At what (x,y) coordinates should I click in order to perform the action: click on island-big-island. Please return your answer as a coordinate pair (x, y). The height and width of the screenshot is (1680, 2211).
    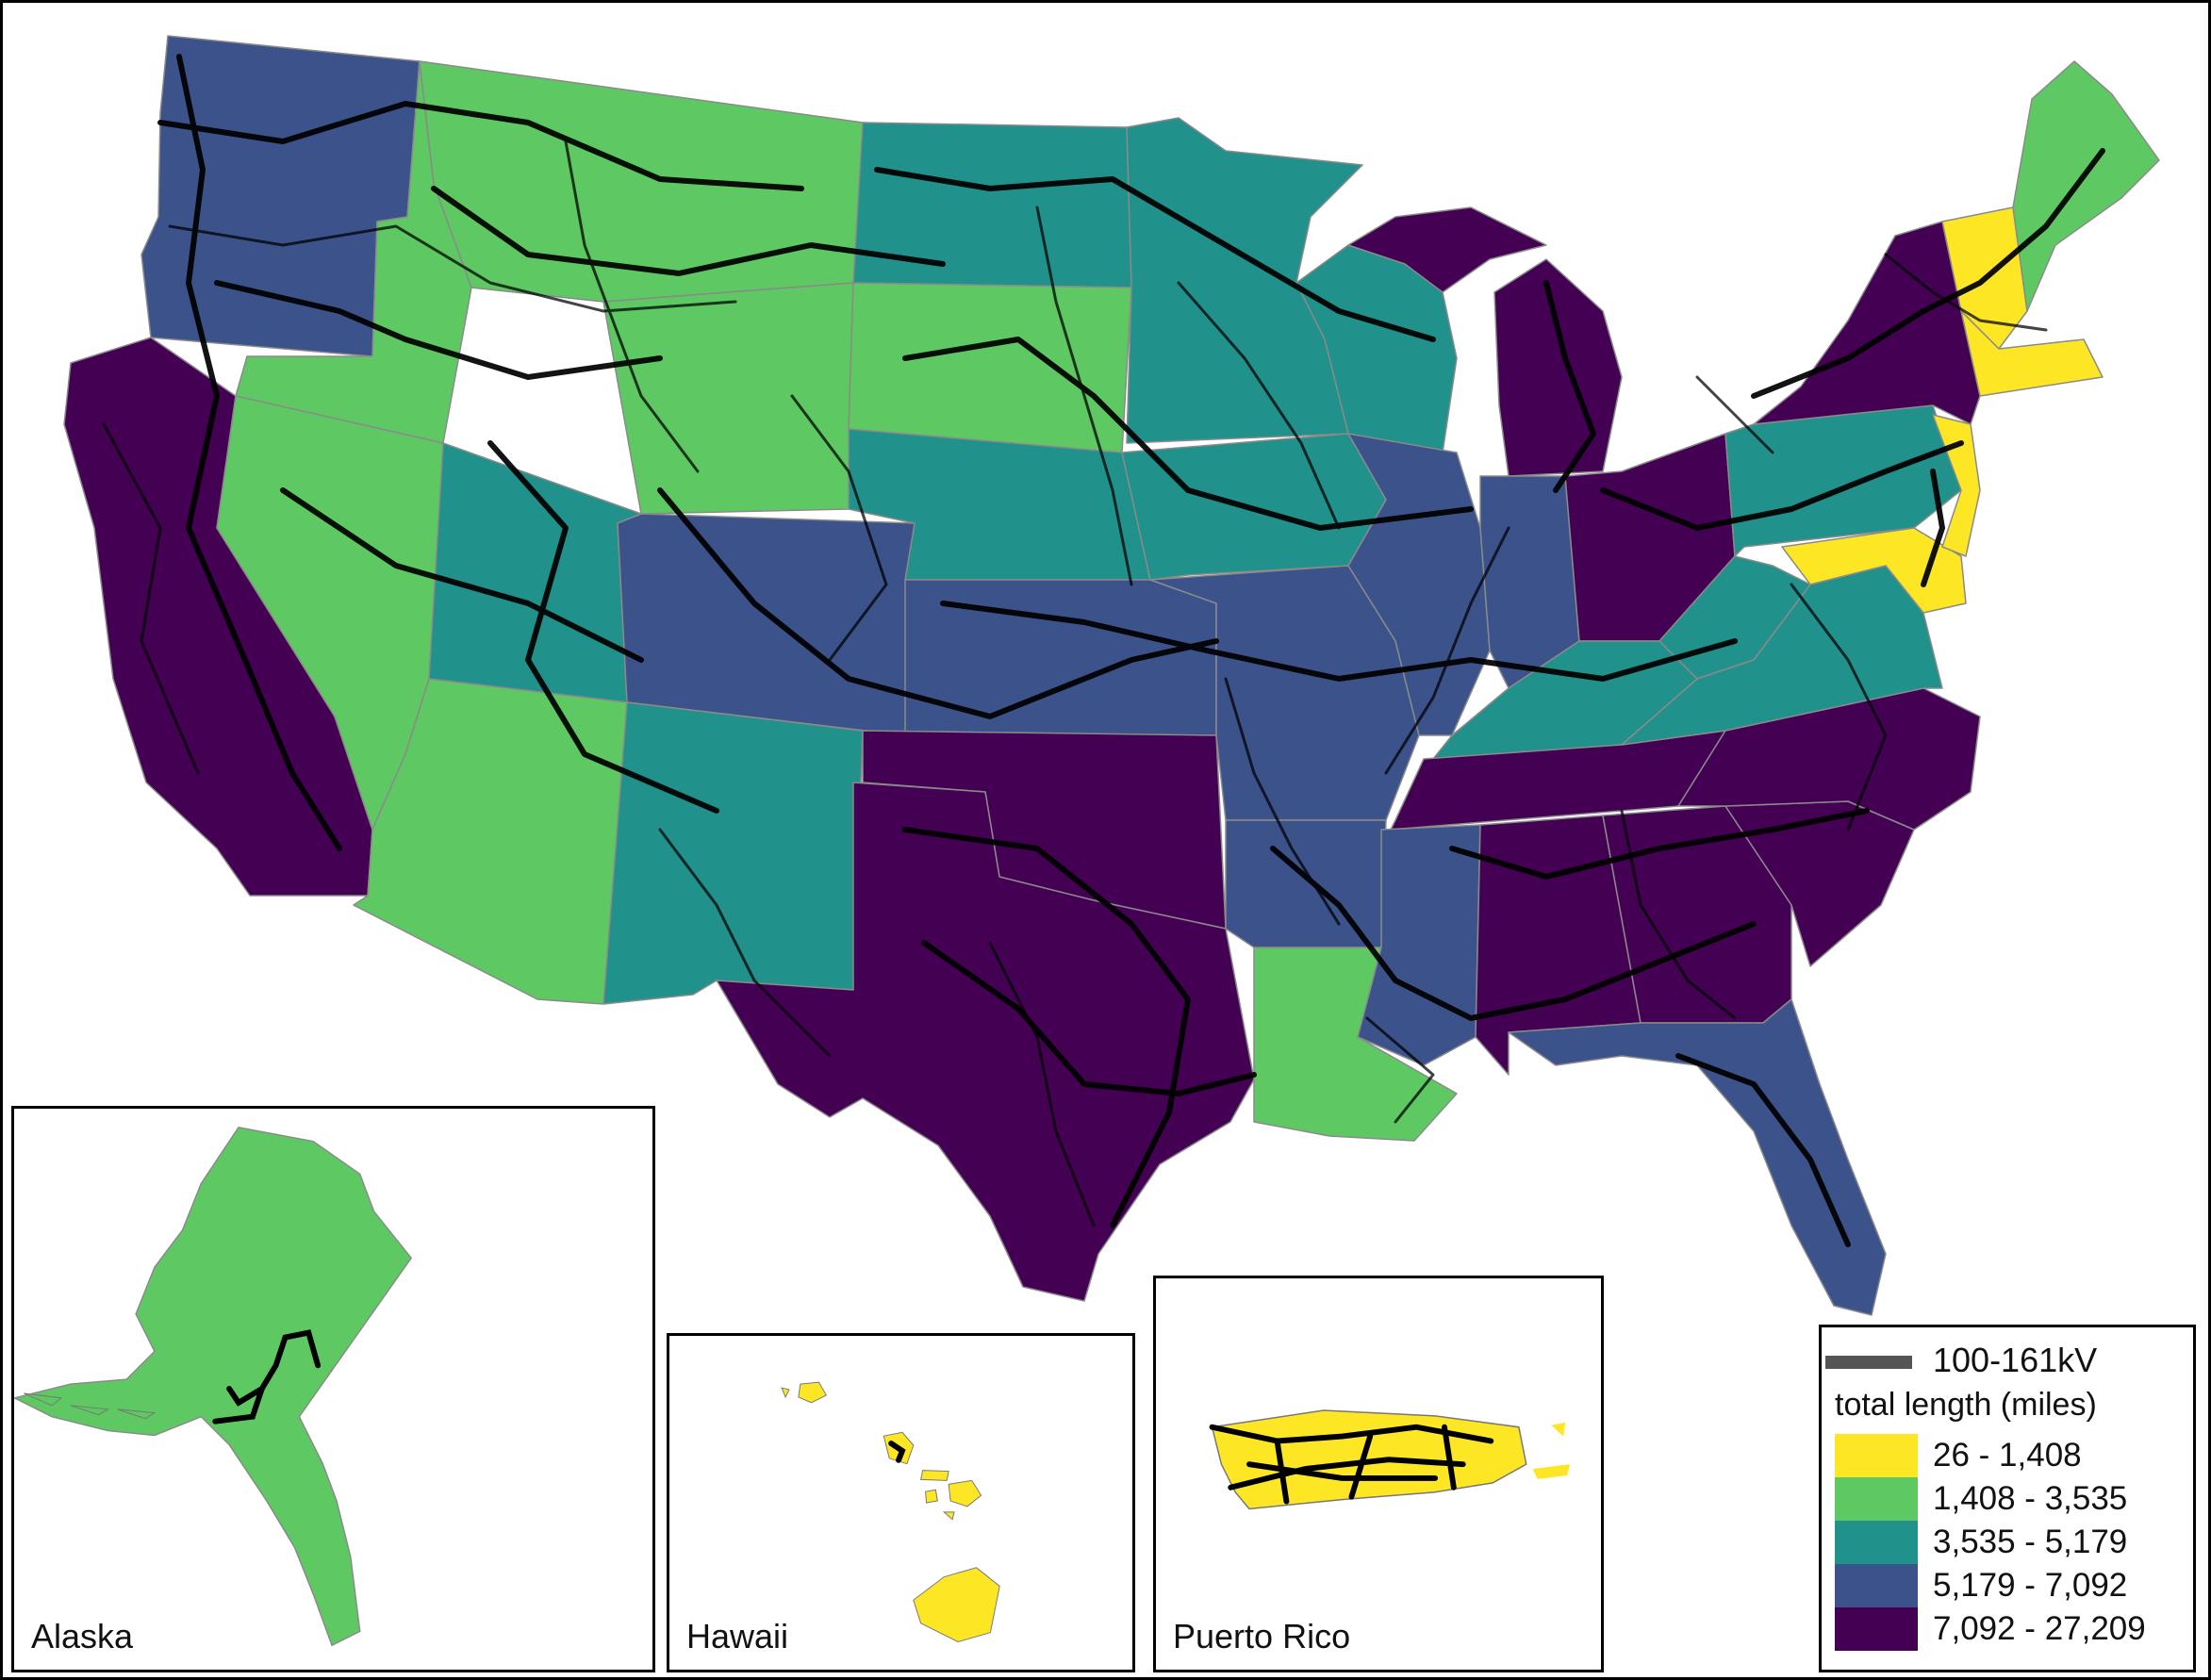
    Looking at the image, I should click on (956, 1605).